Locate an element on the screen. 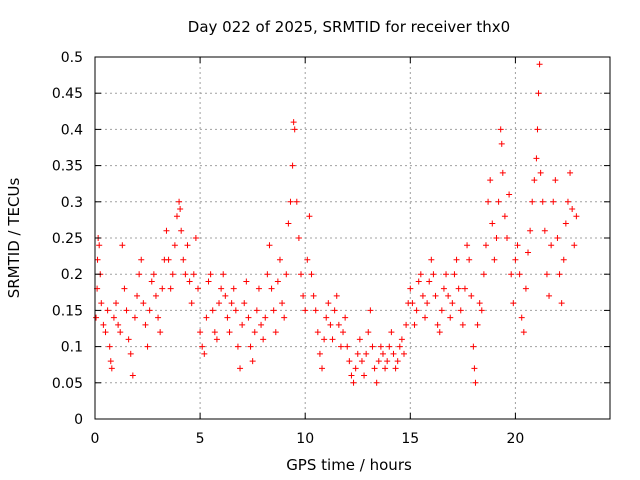  x-tick-label: 10 is located at coordinates (305, 439).